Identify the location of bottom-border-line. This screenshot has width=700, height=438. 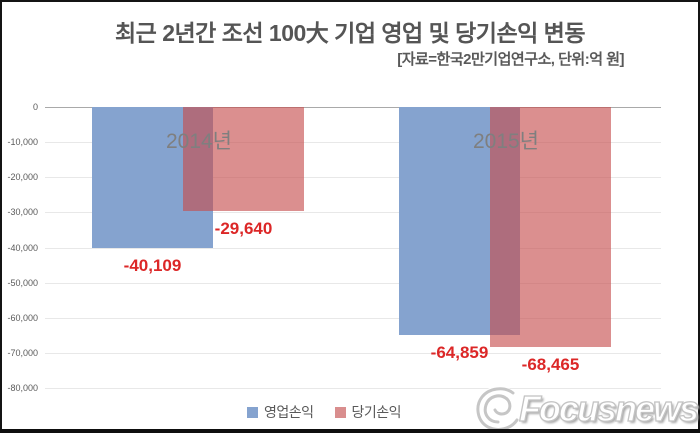
(350, 431).